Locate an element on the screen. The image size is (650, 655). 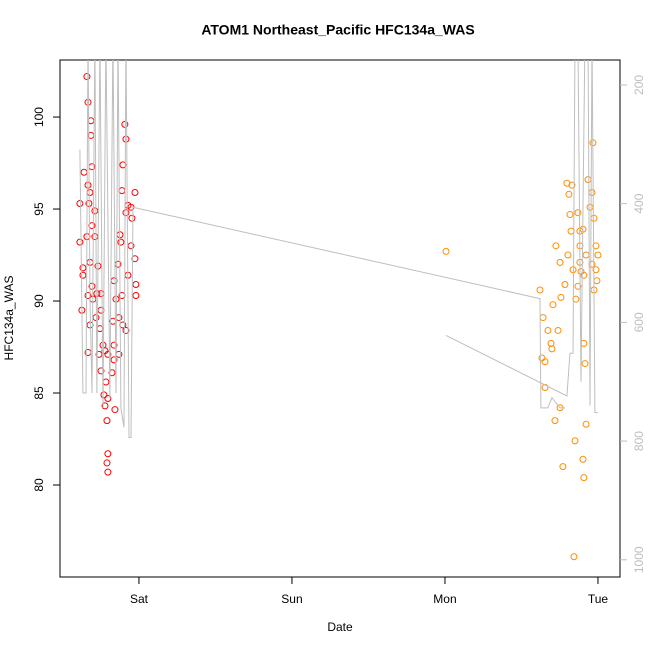
y-tick-label: 85 is located at coordinates (39, 393).